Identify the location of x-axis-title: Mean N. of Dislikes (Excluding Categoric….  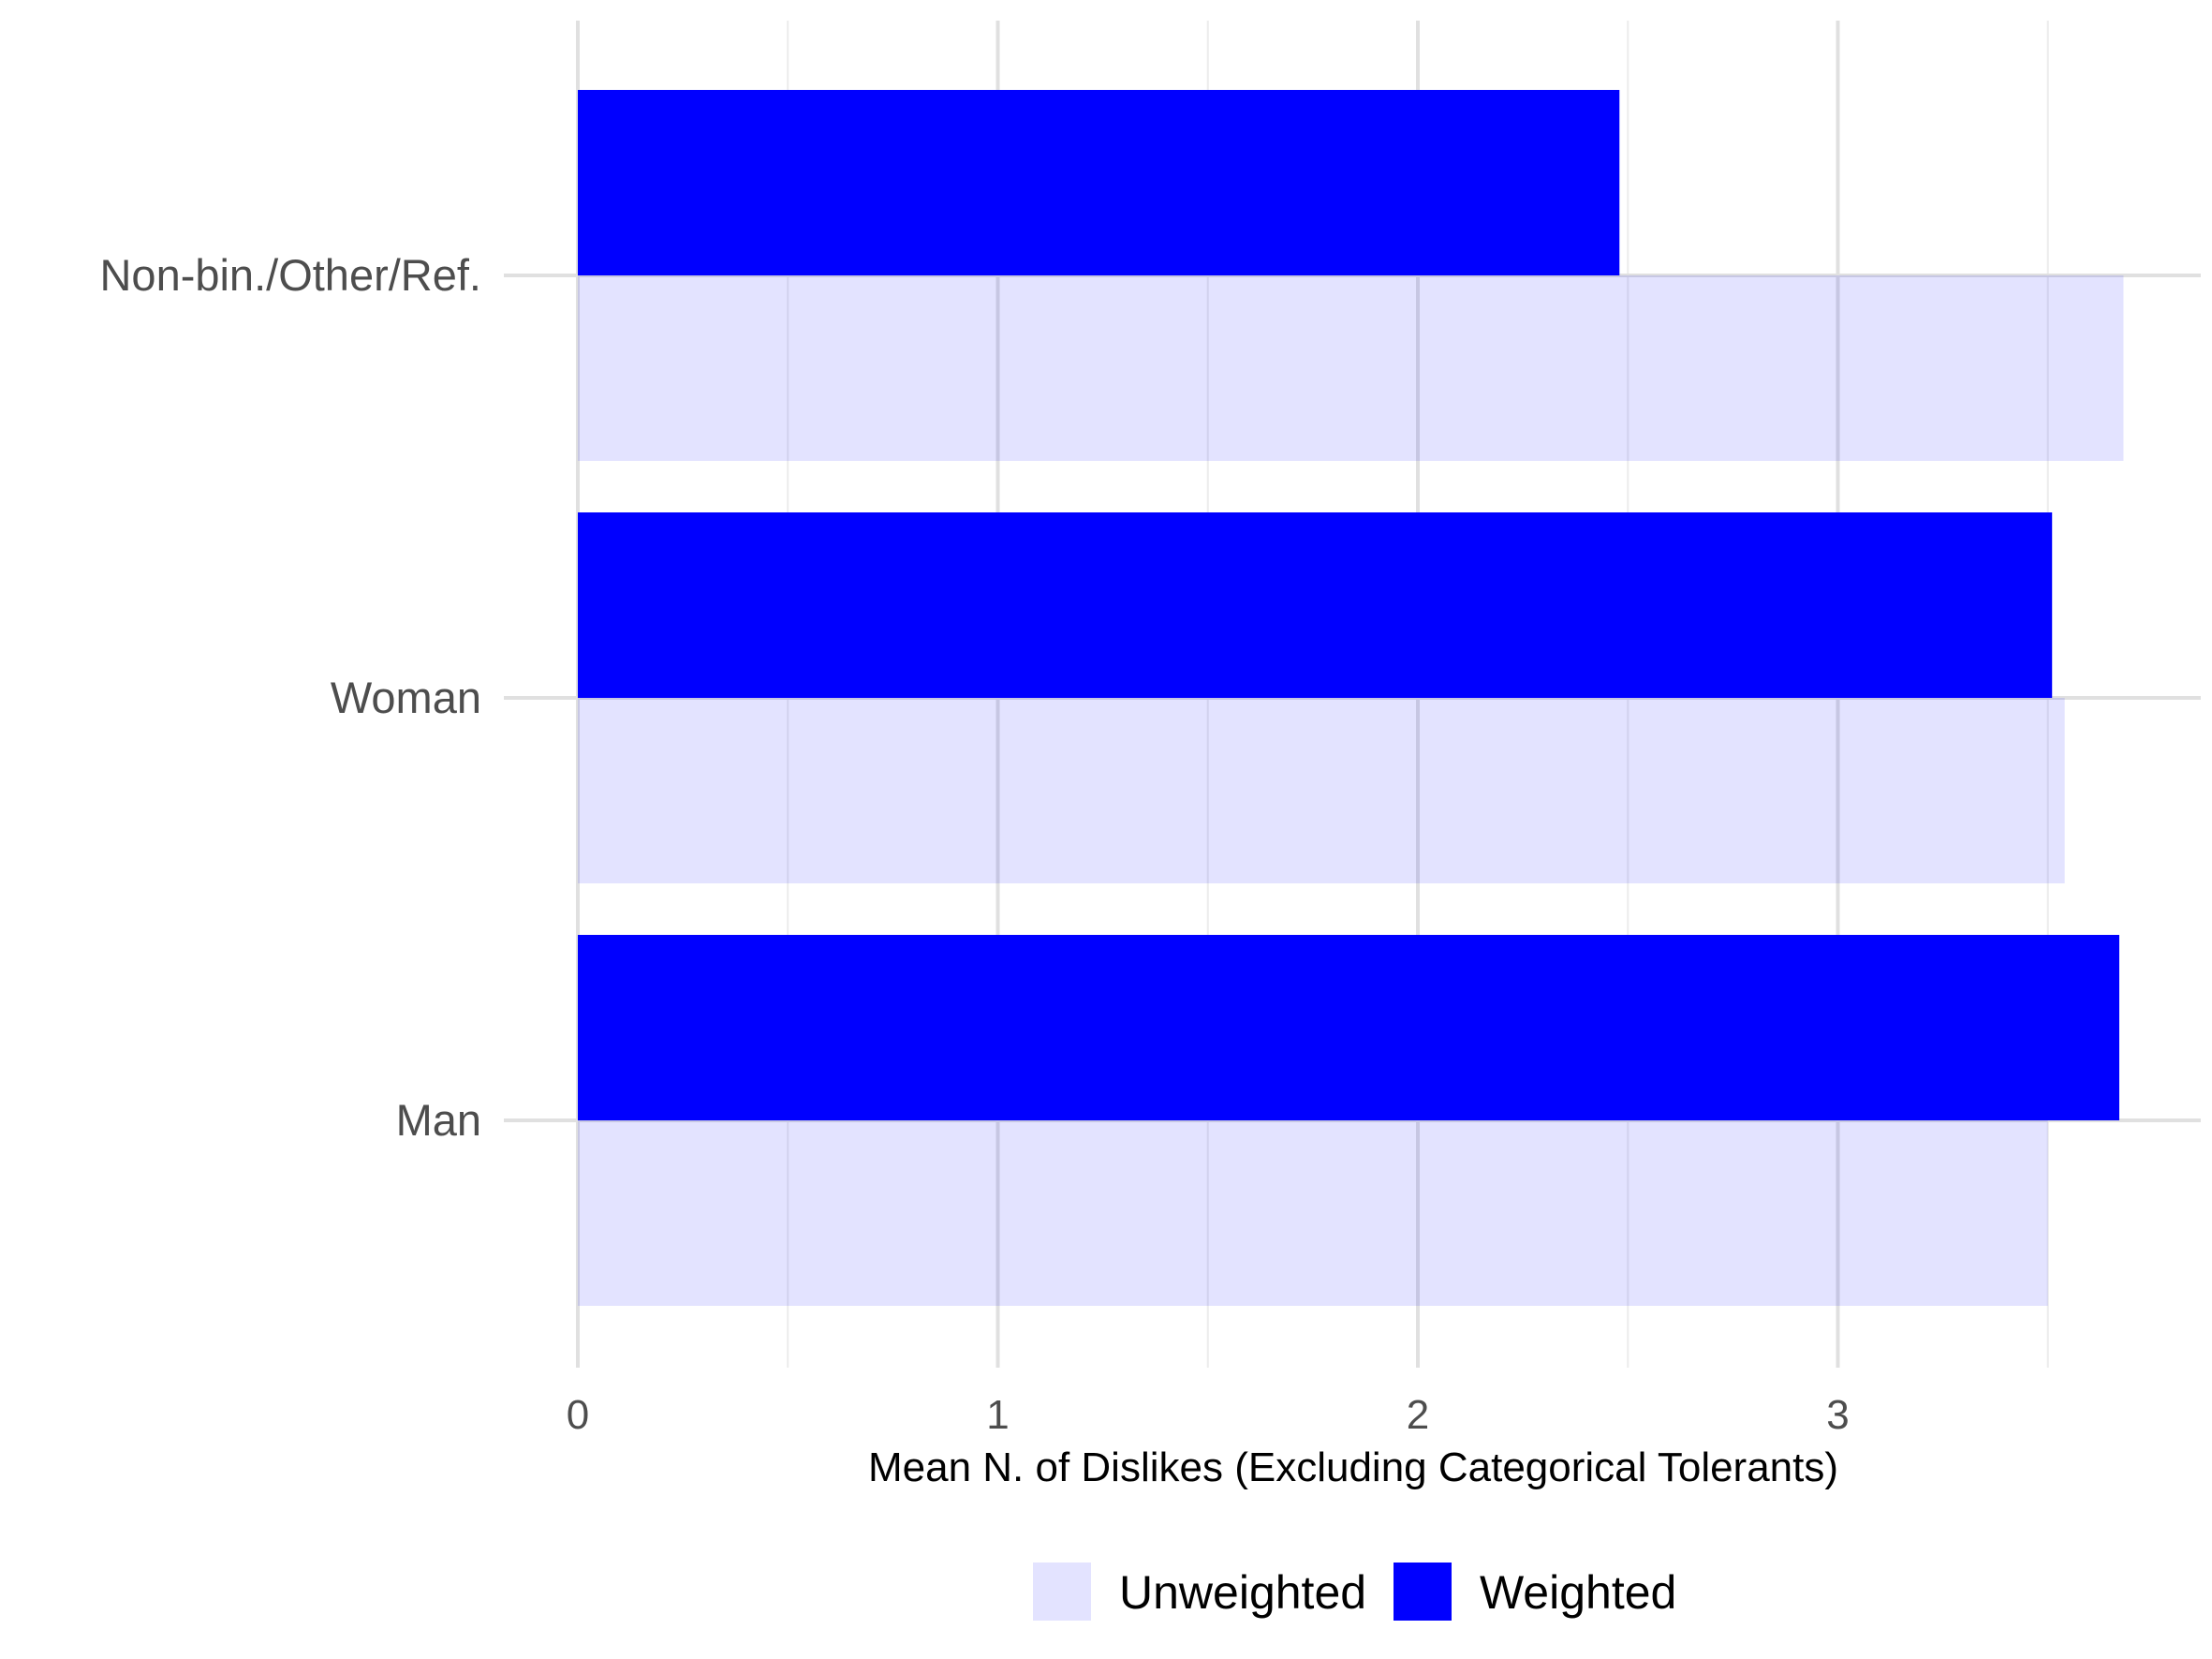
(1353, 1467).